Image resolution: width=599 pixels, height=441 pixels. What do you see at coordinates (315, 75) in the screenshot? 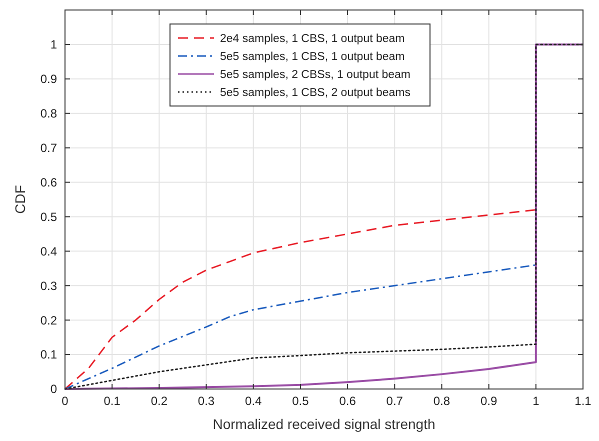
I see `legend-label: 5e5 samples, 2 CBSs, 1 output beam` at bounding box center [315, 75].